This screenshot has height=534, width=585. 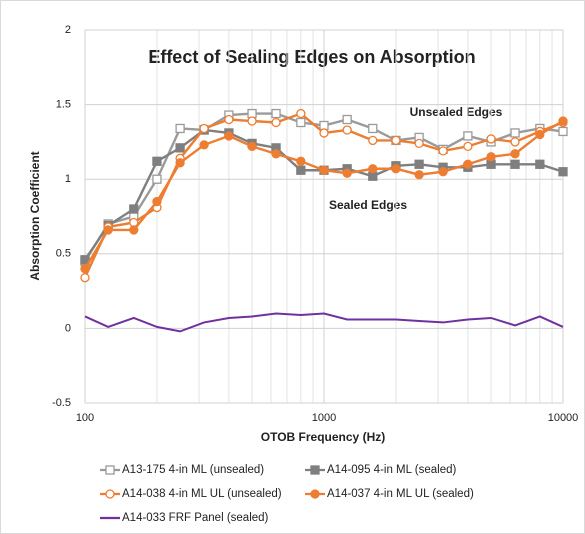 I want to click on legend-label: A14-038 4-in ML UL (unsealed), so click(x=202, y=494).